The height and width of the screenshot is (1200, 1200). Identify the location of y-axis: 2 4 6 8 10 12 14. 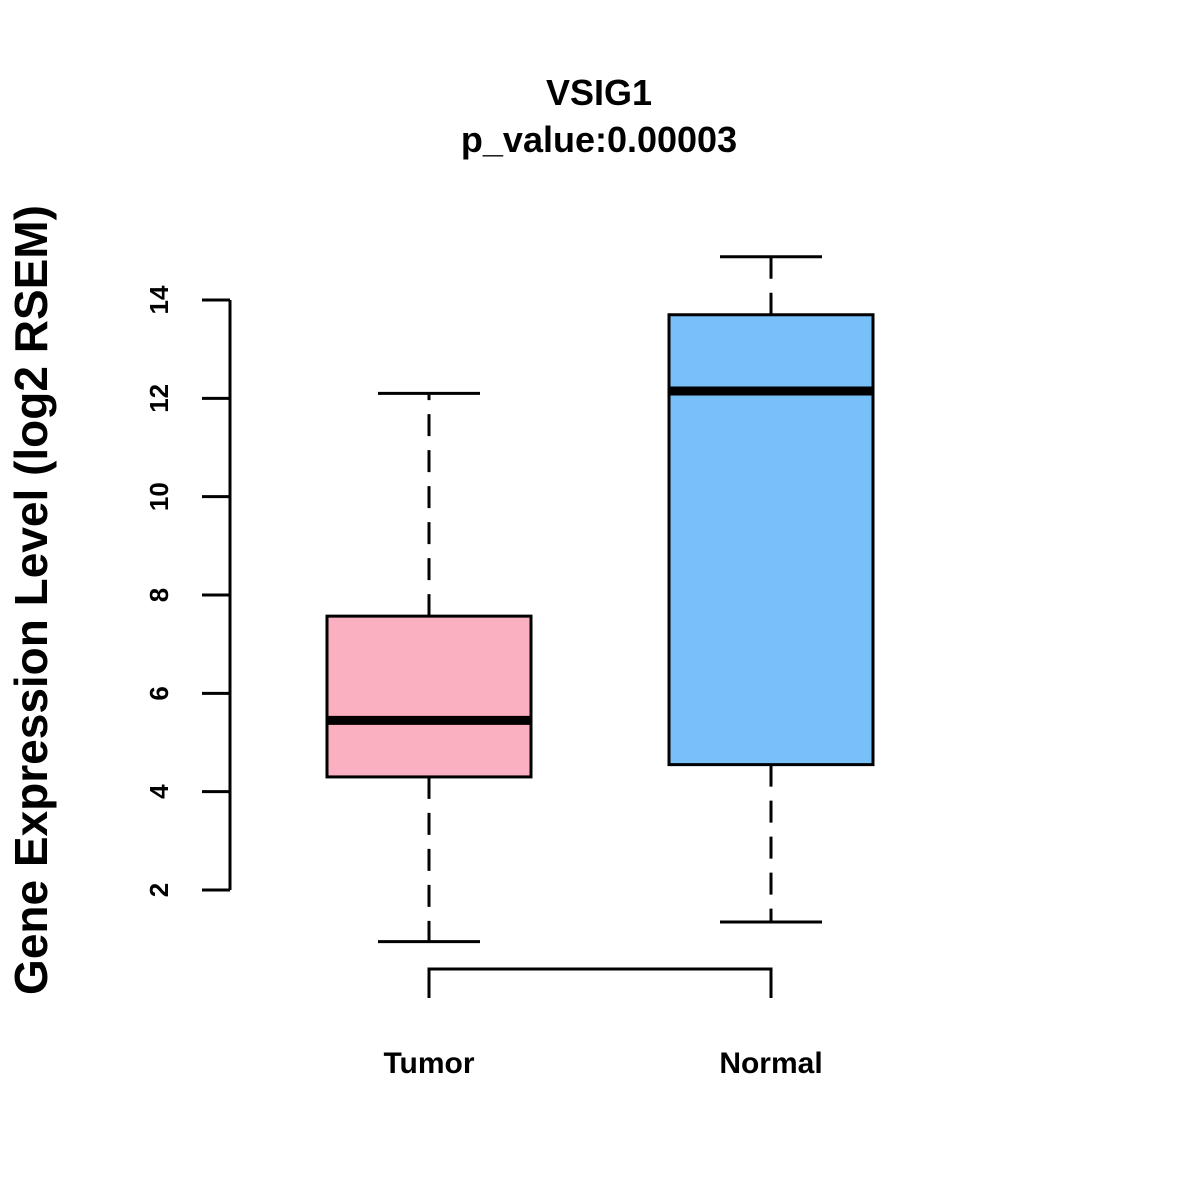
(188, 591).